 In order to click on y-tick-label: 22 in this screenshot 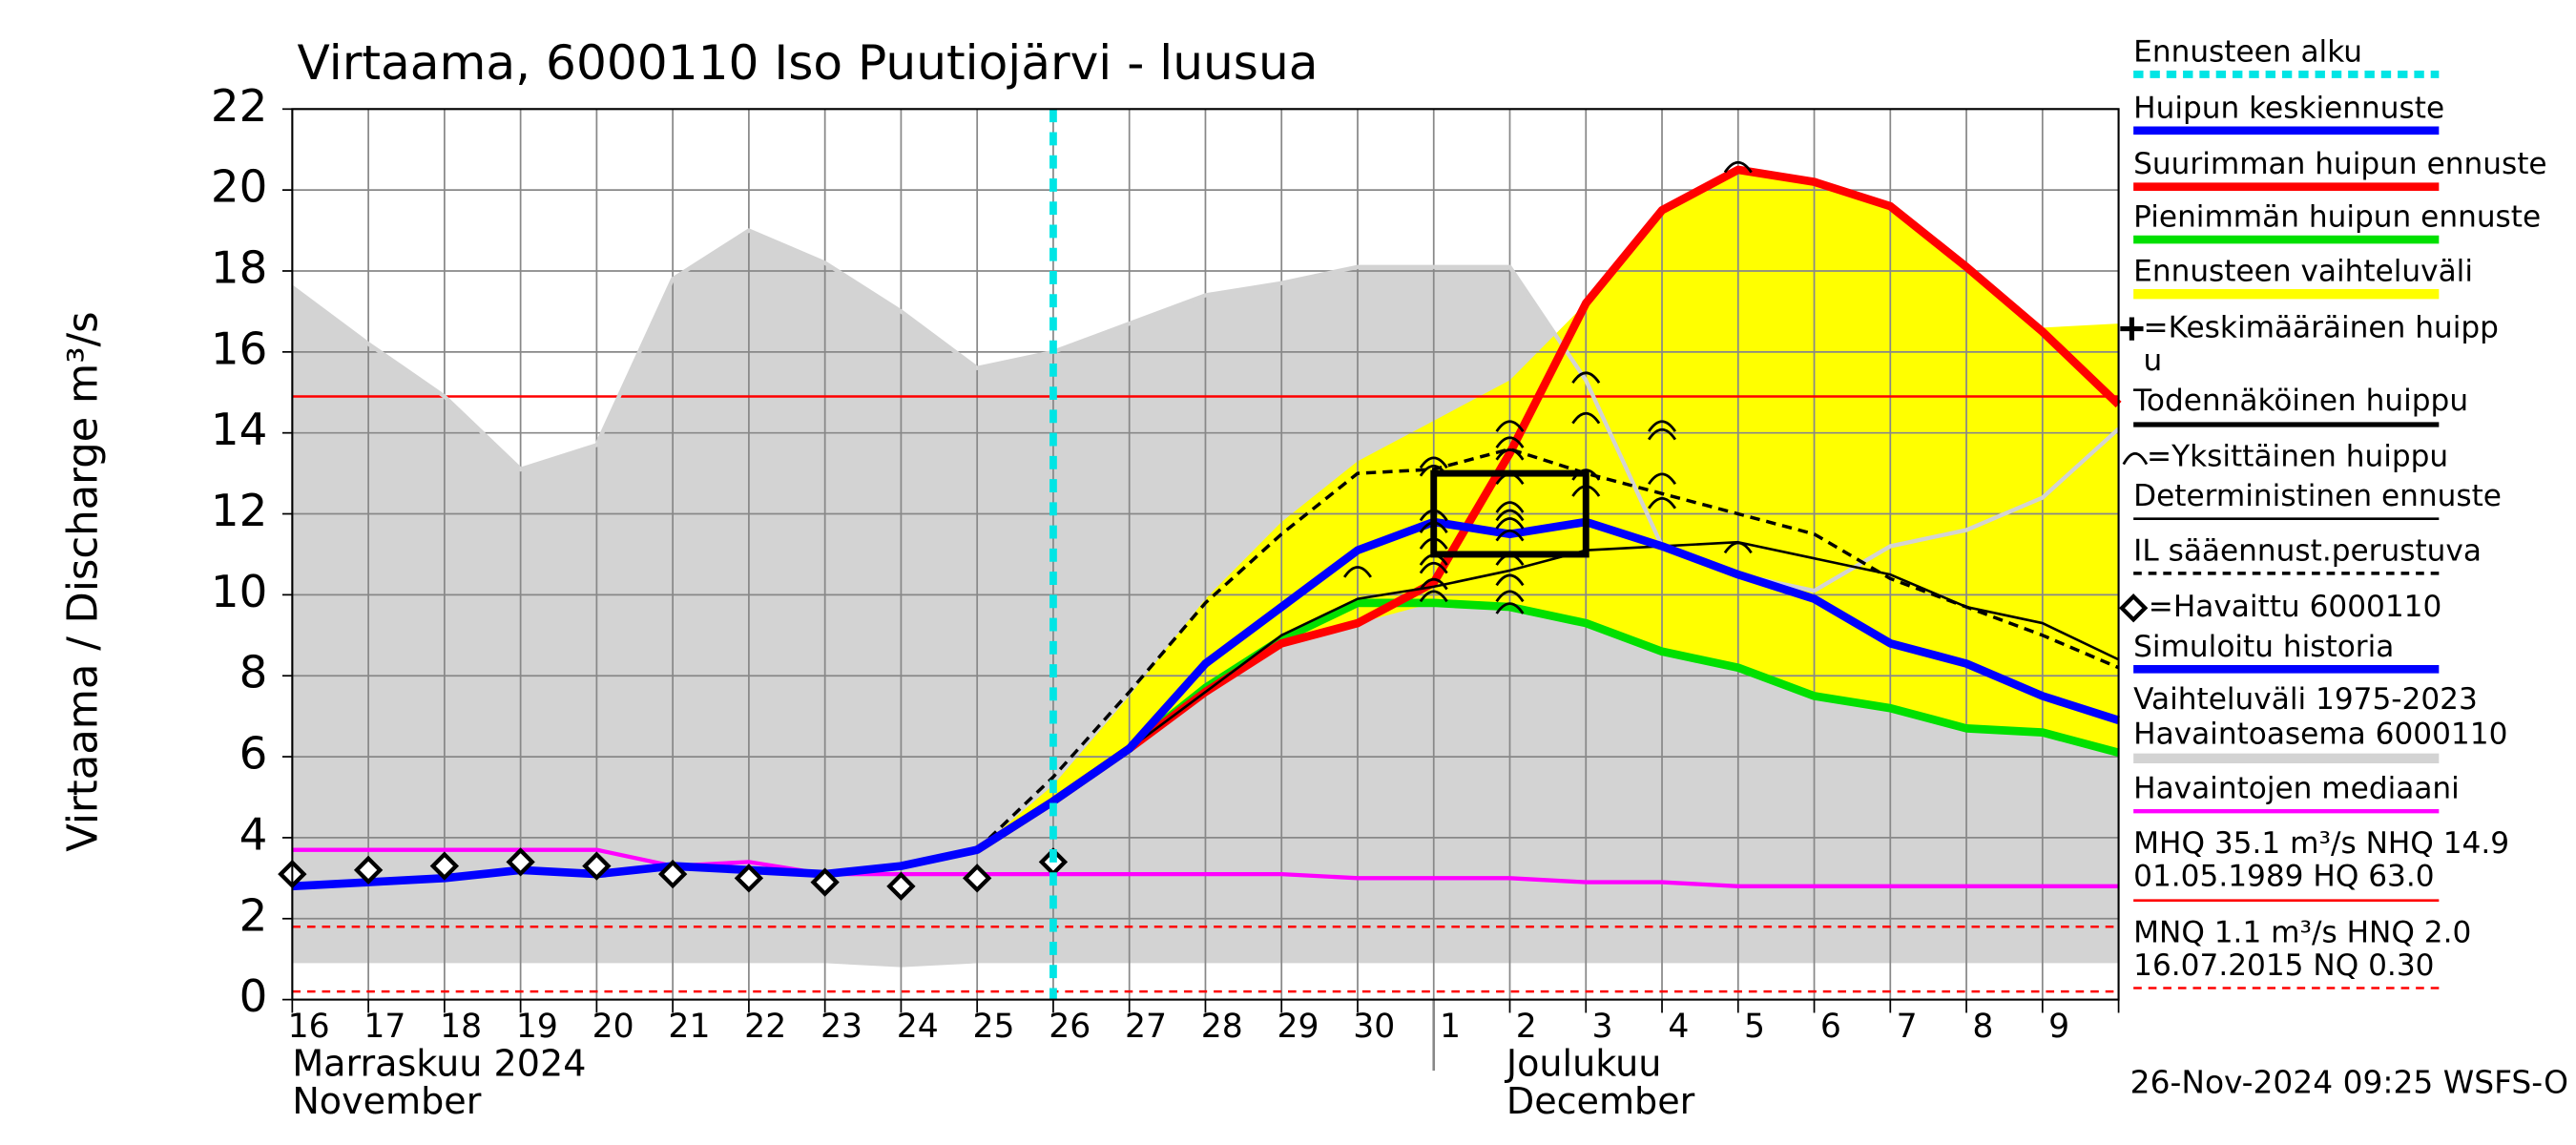, I will do `click(239, 107)`.